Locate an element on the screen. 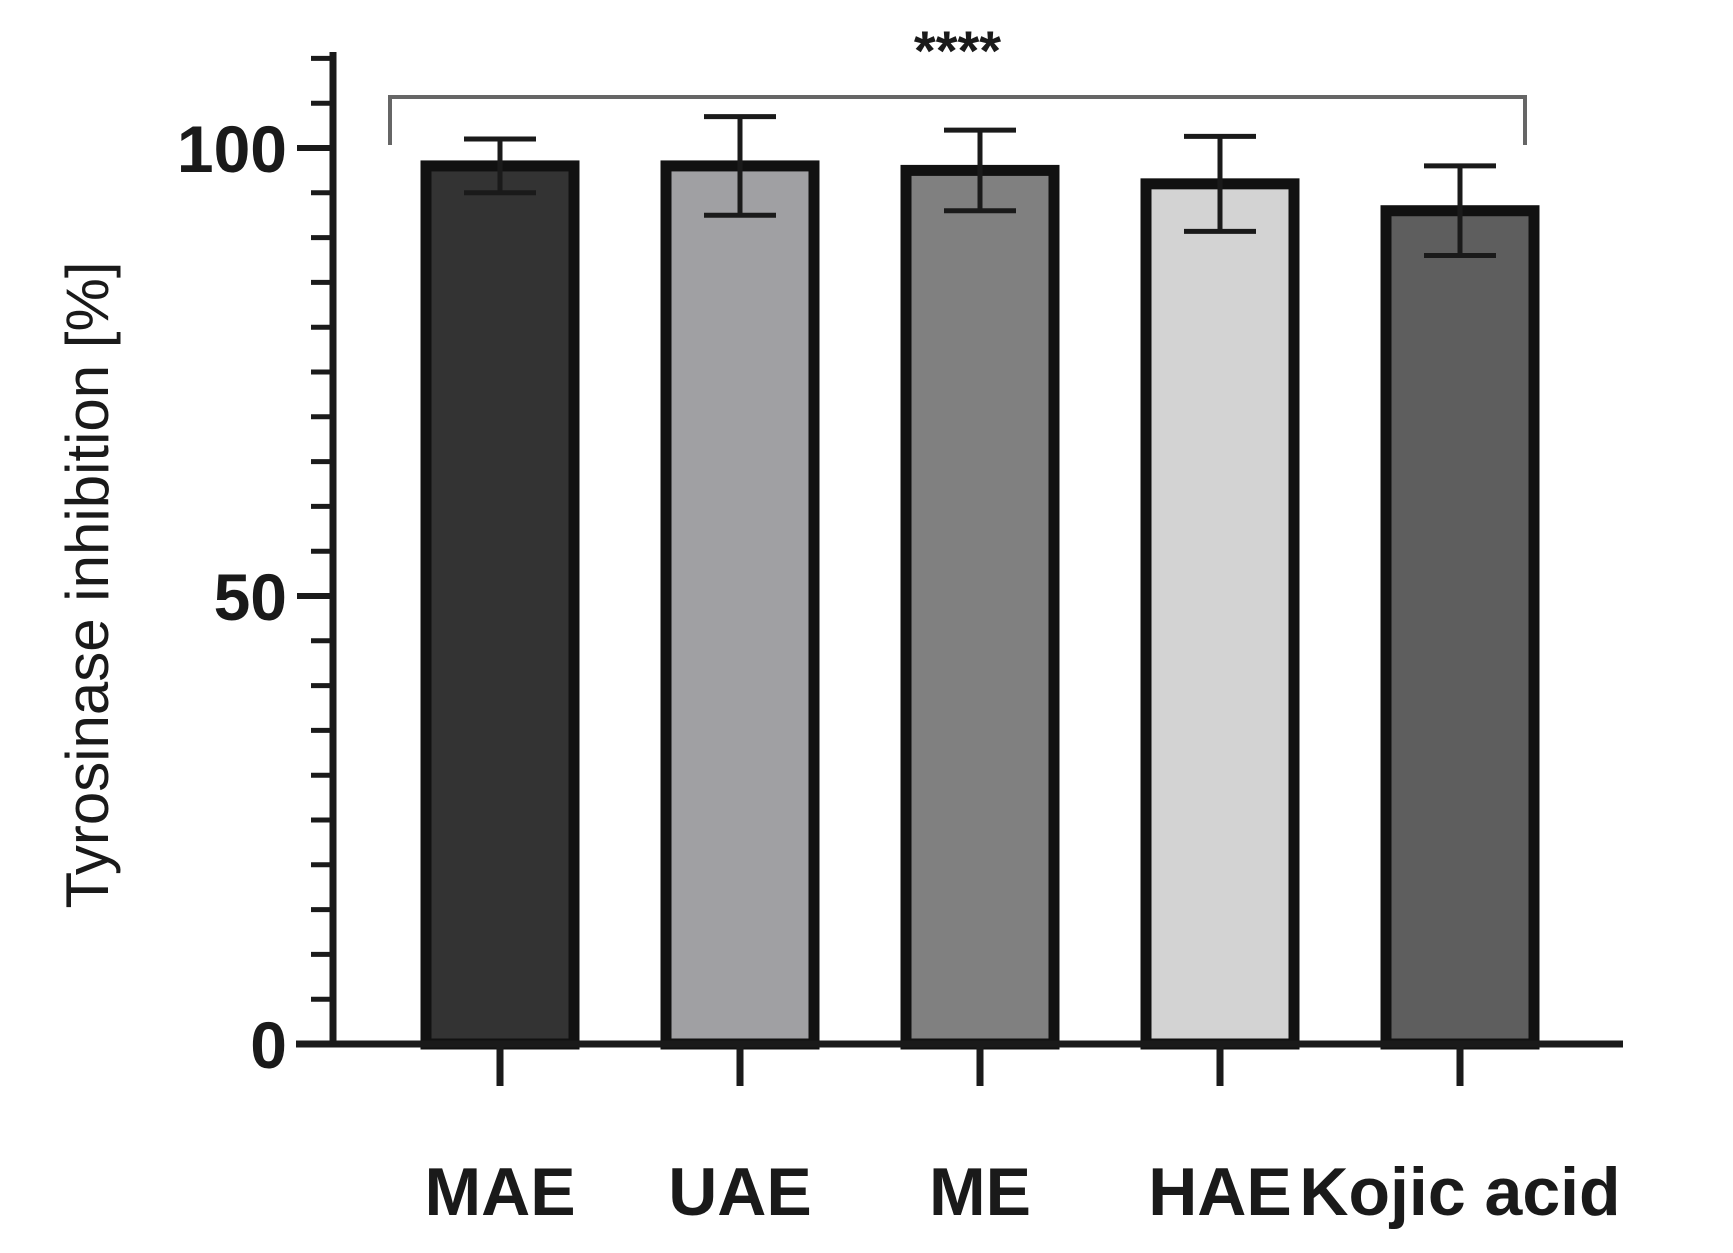 The width and height of the screenshot is (1733, 1253). x-axis: MAE UAE ME HAE Kojic acid is located at coordinates (959, 1135).